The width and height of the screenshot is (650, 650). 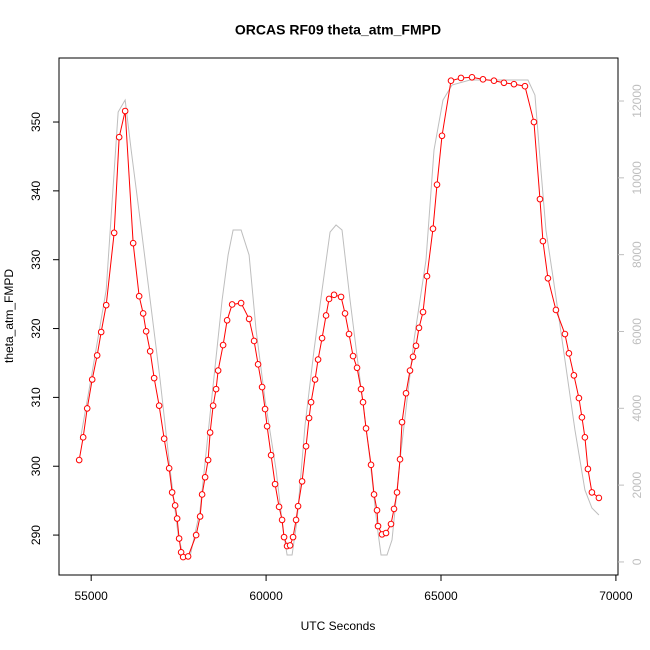 I want to click on y2-tick-label: 2000, so click(x=637, y=484).